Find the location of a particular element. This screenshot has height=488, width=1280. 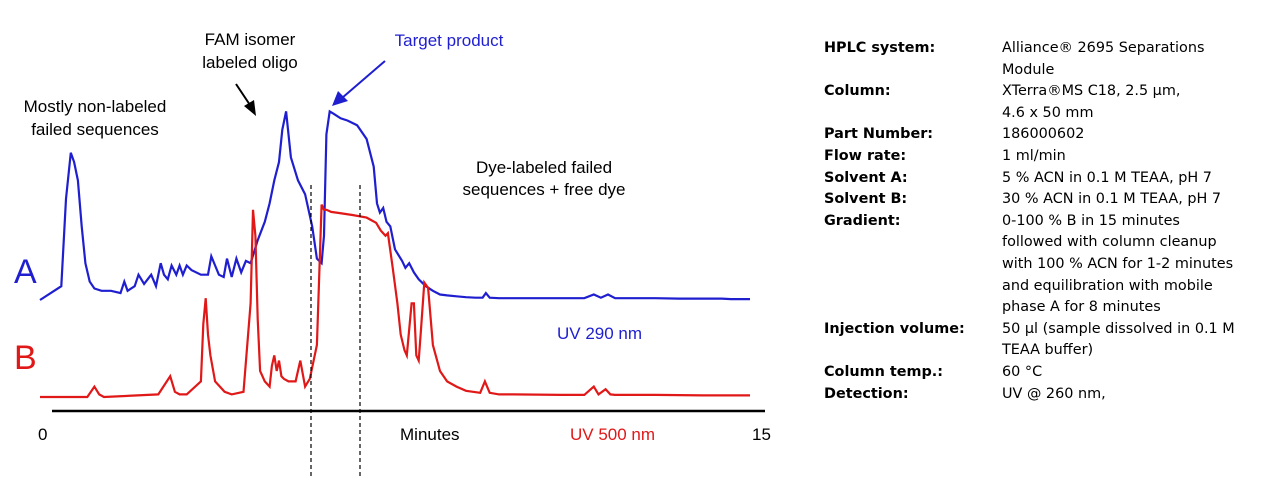

spec-row: Column temp.: 60 °C is located at coordinates (1049, 373).